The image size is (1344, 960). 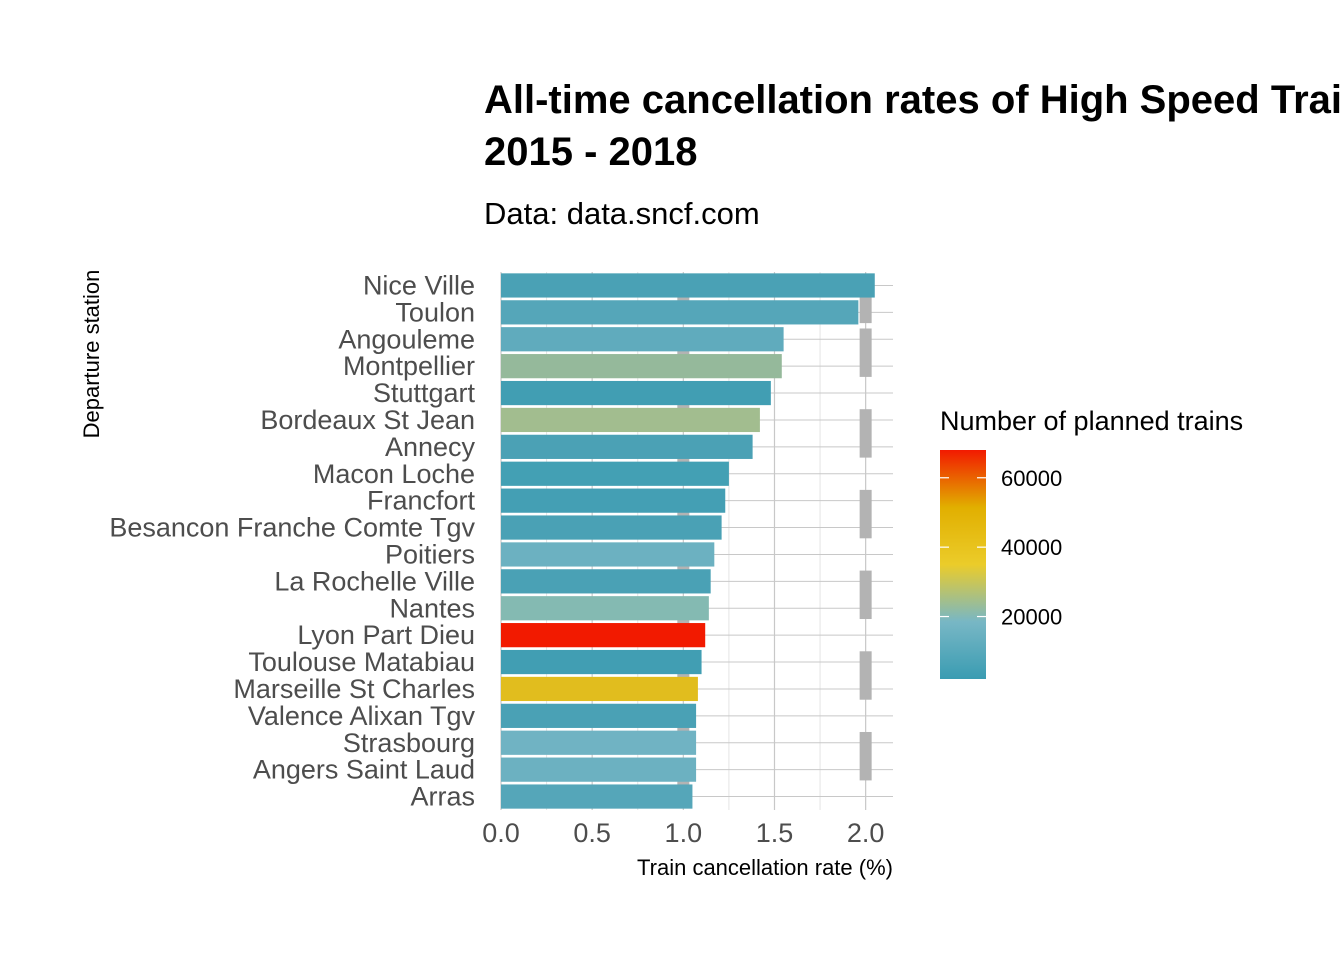 I want to click on y-tick-label: Toulon, so click(x=435, y=312).